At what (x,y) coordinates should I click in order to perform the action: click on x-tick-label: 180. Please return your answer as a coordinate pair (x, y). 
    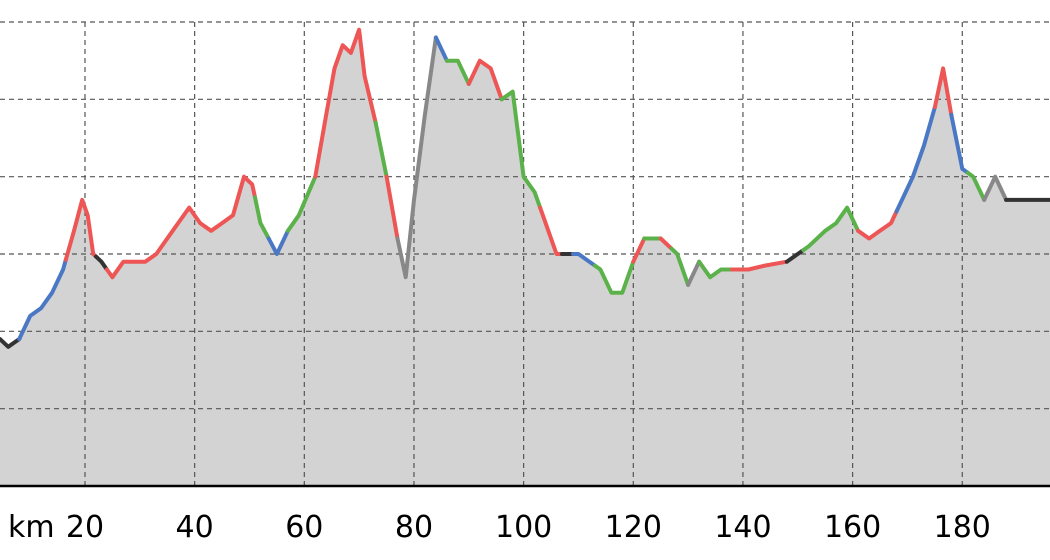
    Looking at the image, I should click on (962, 527).